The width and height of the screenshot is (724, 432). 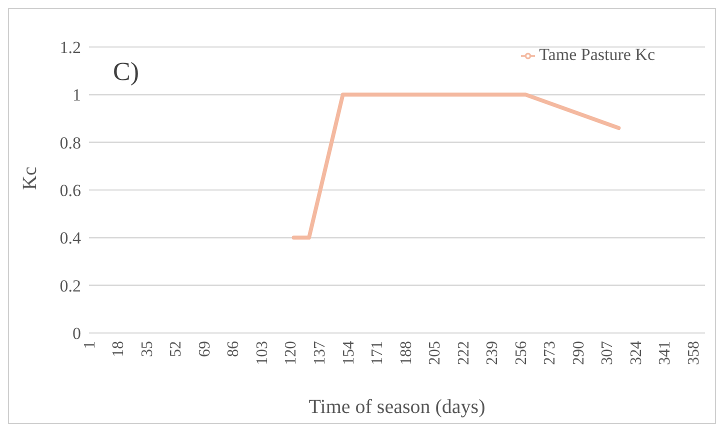 What do you see at coordinates (493, 353) in the screenshot?
I see `x-tick-label: 239` at bounding box center [493, 353].